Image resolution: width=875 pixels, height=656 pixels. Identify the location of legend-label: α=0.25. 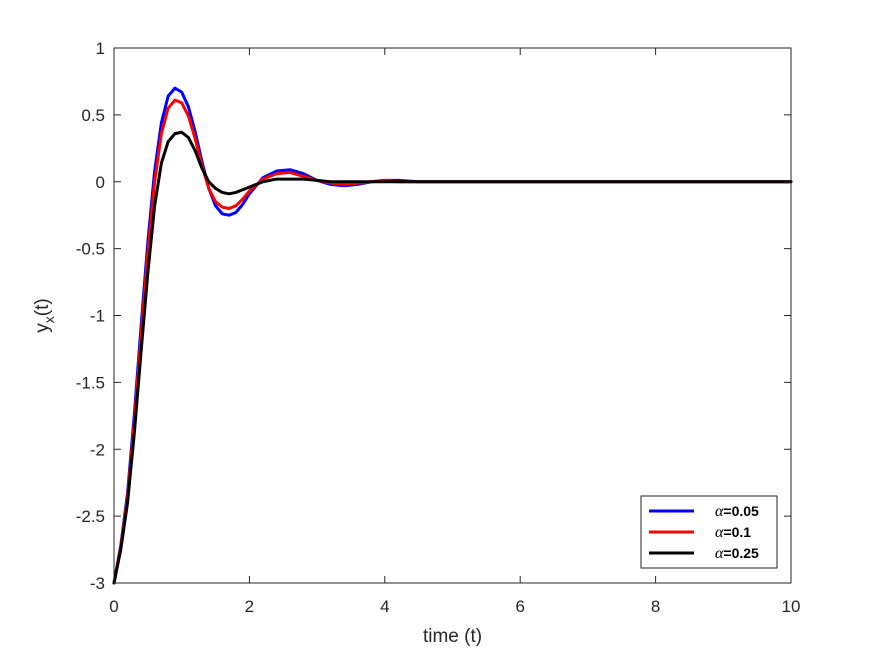
(737, 553).